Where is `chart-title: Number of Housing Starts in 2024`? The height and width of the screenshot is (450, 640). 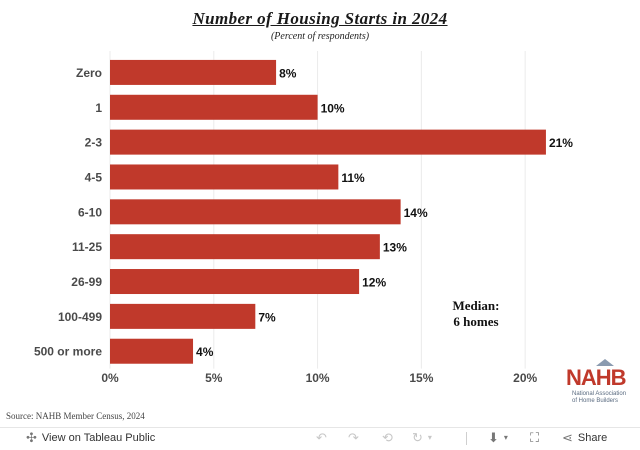
chart-title: Number of Housing Starts in 2024 is located at coordinates (320, 18).